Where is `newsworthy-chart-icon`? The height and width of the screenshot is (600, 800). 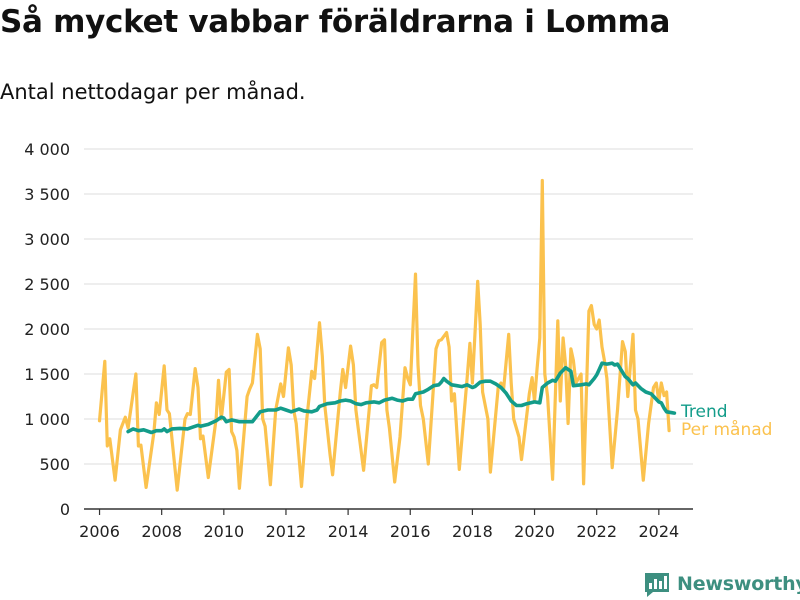
newsworthy-chart-icon is located at coordinates (657, 585).